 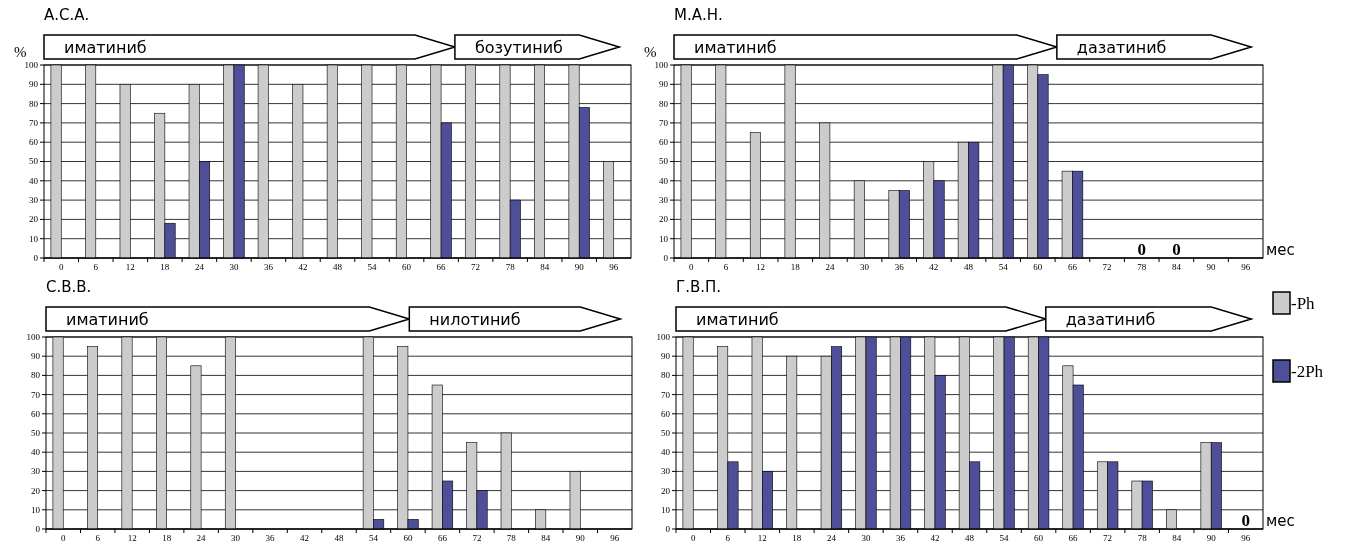 I want to click on chart-title: А.С.А., so click(x=67, y=15).